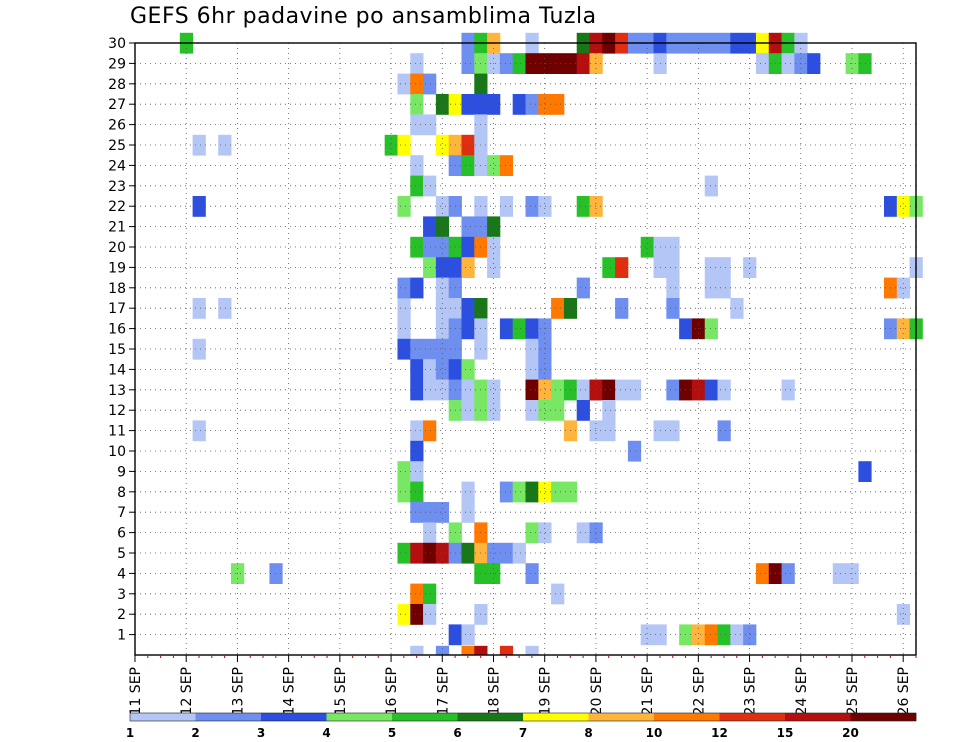  I want to click on x-tick-label: 20 SEP, so click(597, 691).